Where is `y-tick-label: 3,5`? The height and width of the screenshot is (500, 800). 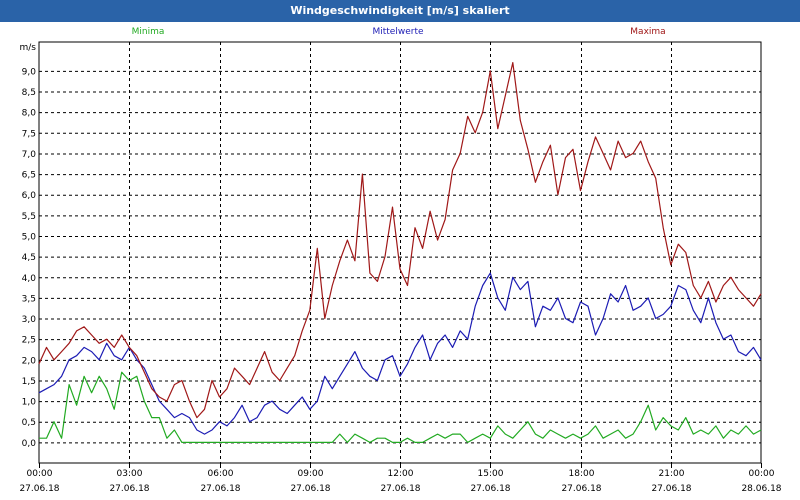
y-tick-label: 3,5 is located at coordinates (29, 299).